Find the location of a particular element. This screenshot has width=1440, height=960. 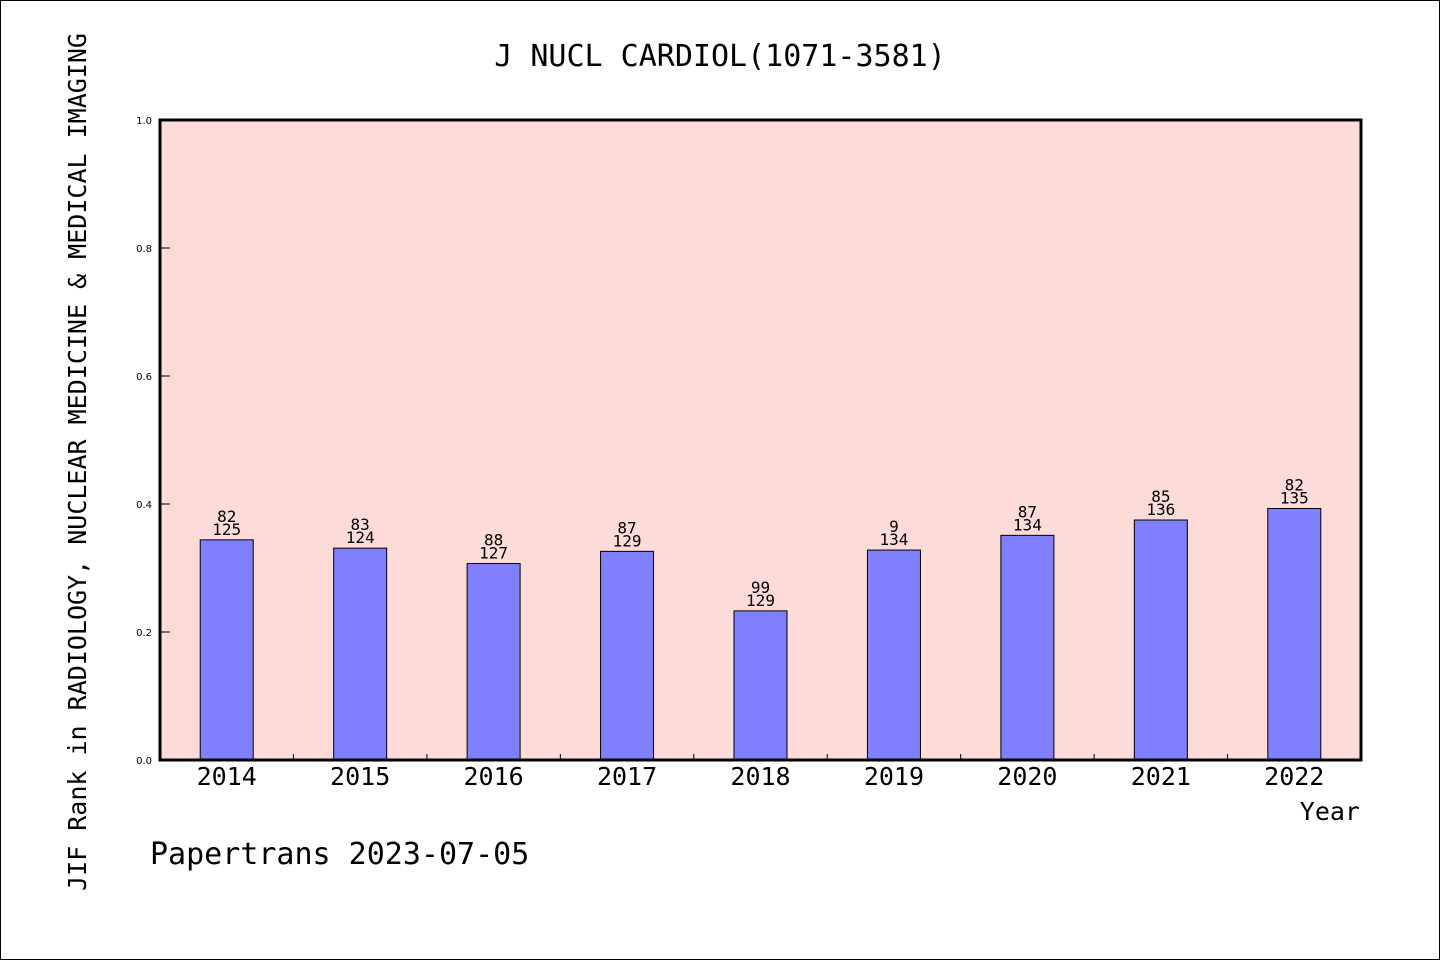

x-tick-label: 2016 is located at coordinates (494, 776).